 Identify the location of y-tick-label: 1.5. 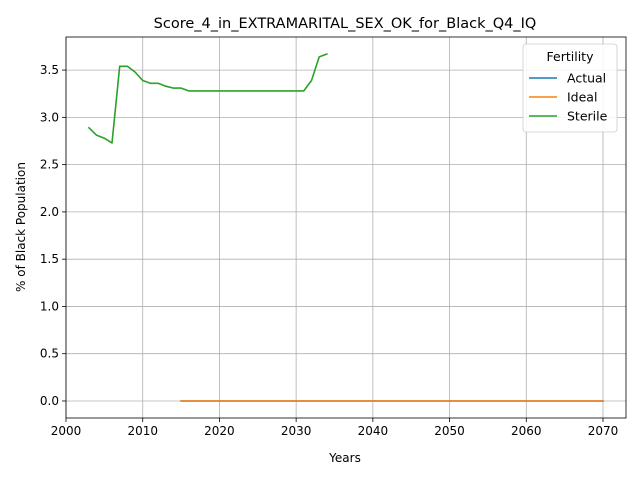
(49, 259).